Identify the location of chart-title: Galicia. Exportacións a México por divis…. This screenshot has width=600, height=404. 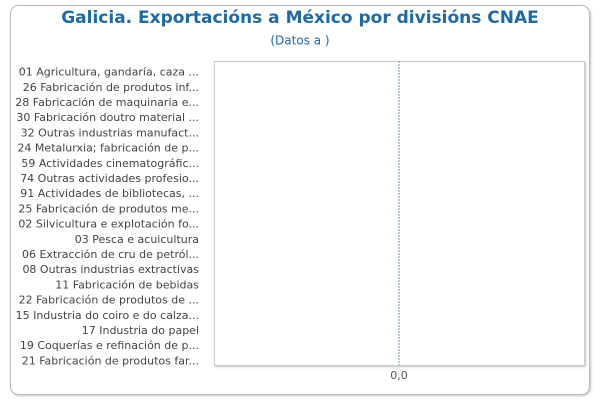
(300, 18).